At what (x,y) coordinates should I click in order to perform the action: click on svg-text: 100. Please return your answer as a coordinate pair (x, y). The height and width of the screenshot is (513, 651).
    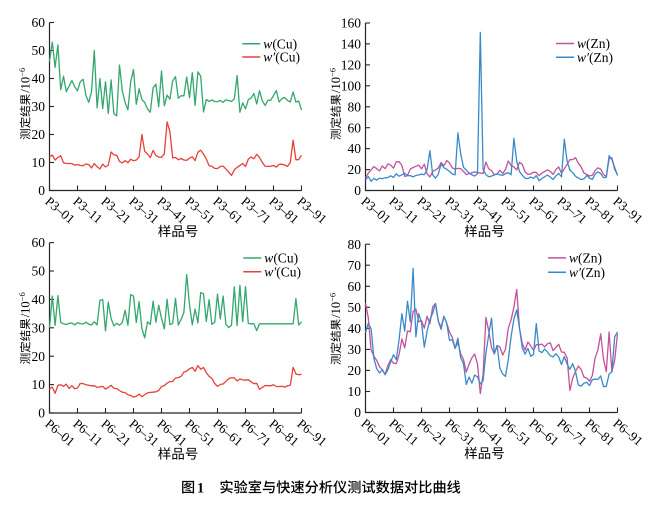
    Looking at the image, I should click on (351, 85).